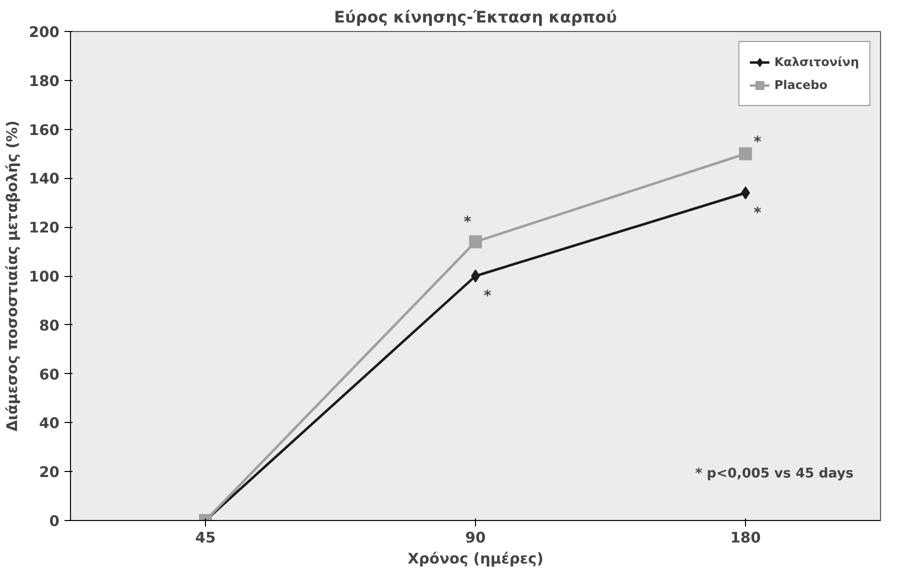 The width and height of the screenshot is (918, 578). What do you see at coordinates (44, 277) in the screenshot?
I see `y-tick-label: 100` at bounding box center [44, 277].